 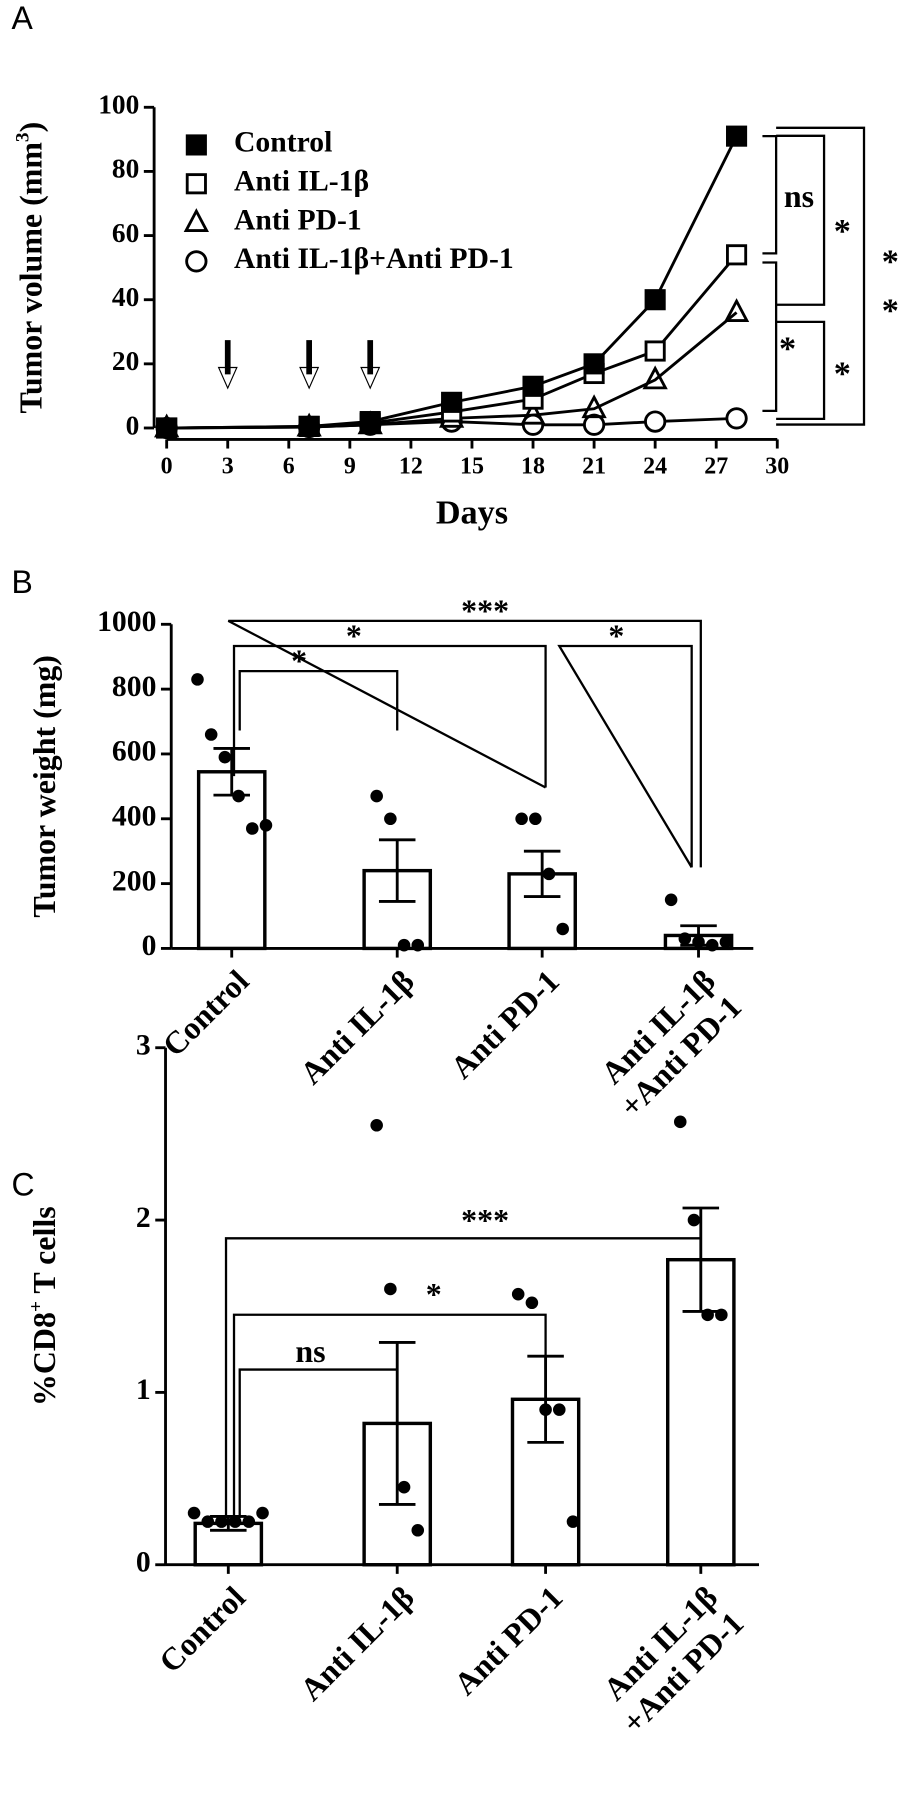 I want to click on y-axis-label-part: %CD8, so click(x=44, y=1359).